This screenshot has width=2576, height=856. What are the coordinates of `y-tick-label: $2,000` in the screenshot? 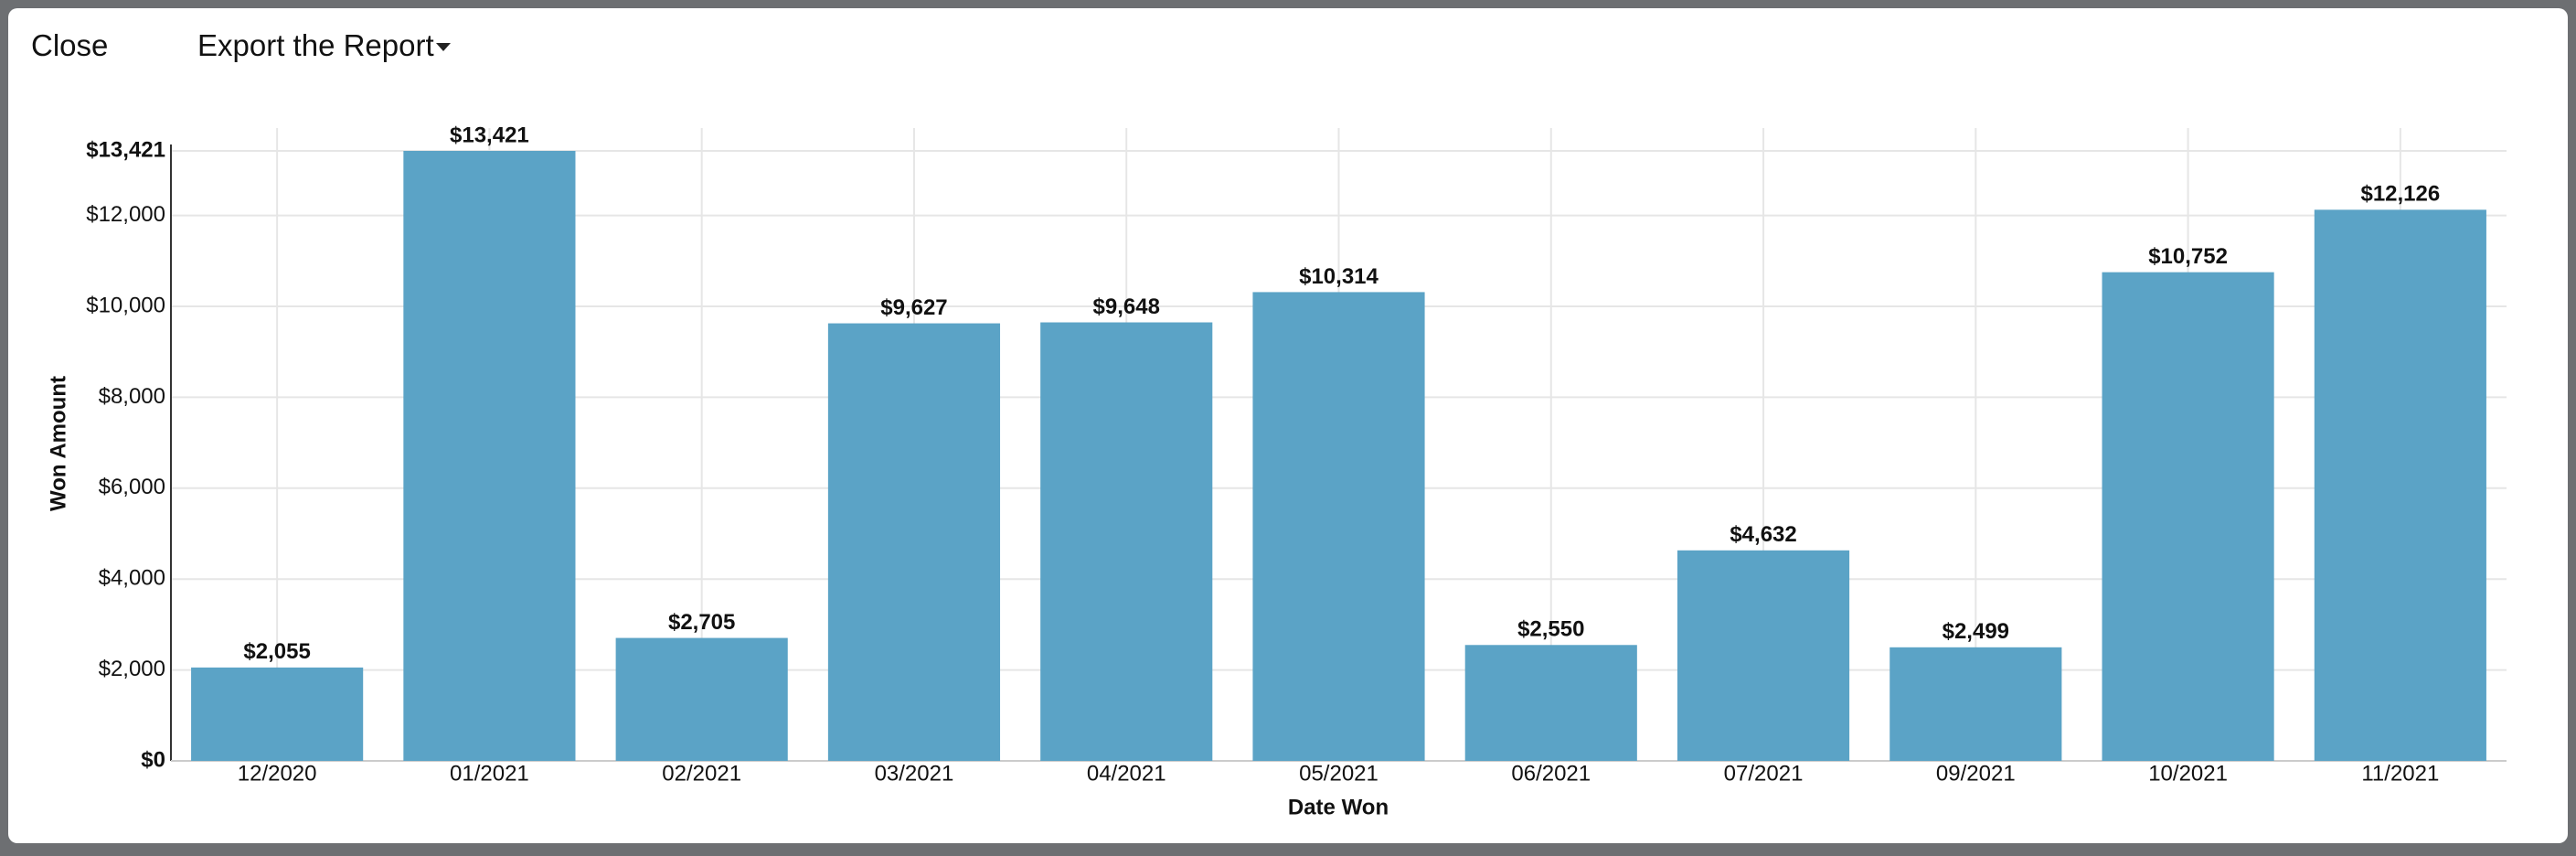 It's located at (132, 669).